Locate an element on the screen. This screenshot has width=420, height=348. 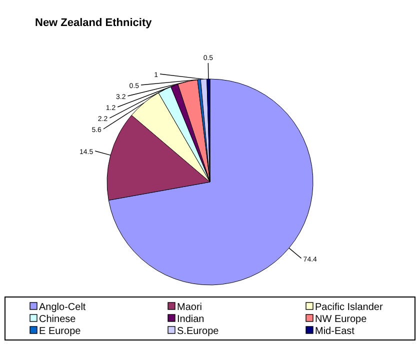
legend-label: Anglo-Celt is located at coordinates (62, 307).